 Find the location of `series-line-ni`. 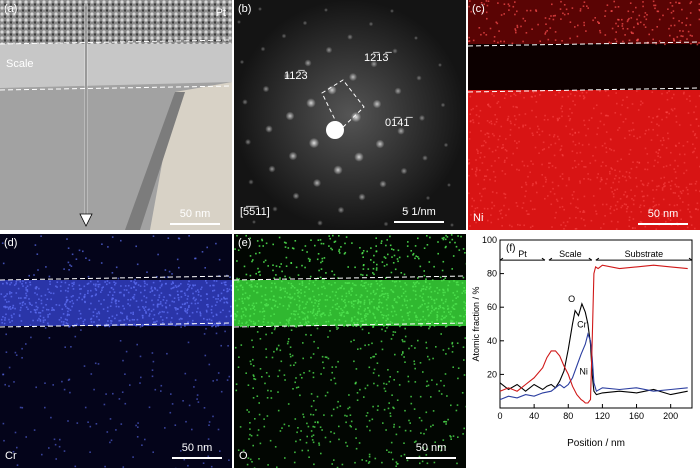

series-line-ni is located at coordinates (593, 334).